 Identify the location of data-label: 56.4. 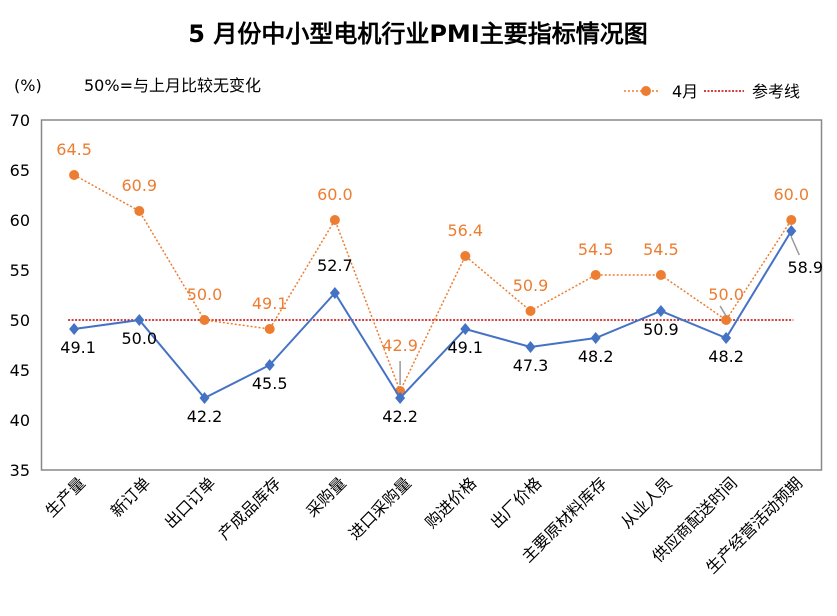
(465, 230).